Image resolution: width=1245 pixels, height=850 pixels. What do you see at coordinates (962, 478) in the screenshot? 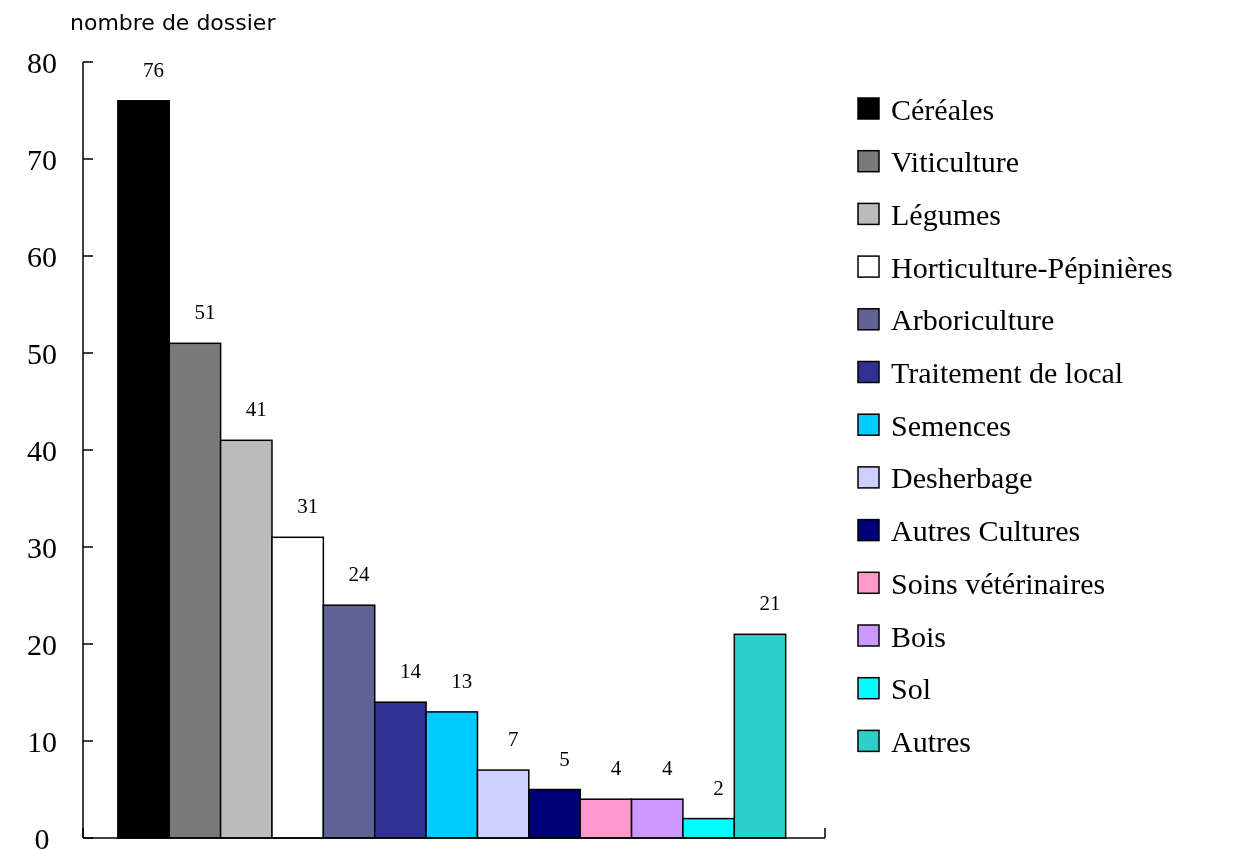
I see `legend-label: Desherbage` at bounding box center [962, 478].